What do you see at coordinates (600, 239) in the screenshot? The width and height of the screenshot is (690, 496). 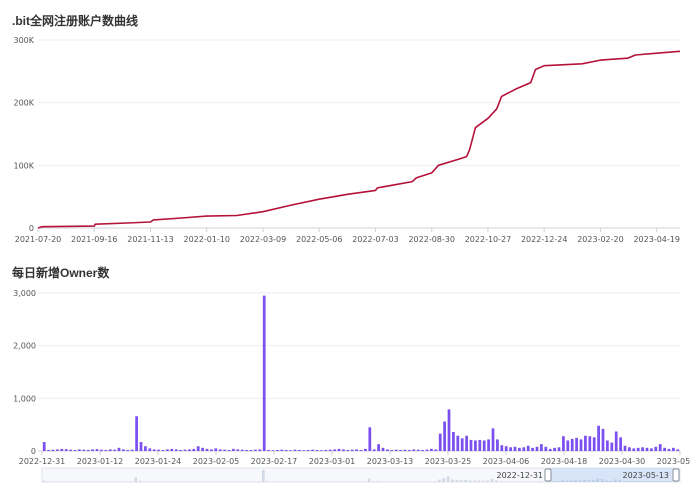 I see `x-tick-label: 2023-02-20` at bounding box center [600, 239].